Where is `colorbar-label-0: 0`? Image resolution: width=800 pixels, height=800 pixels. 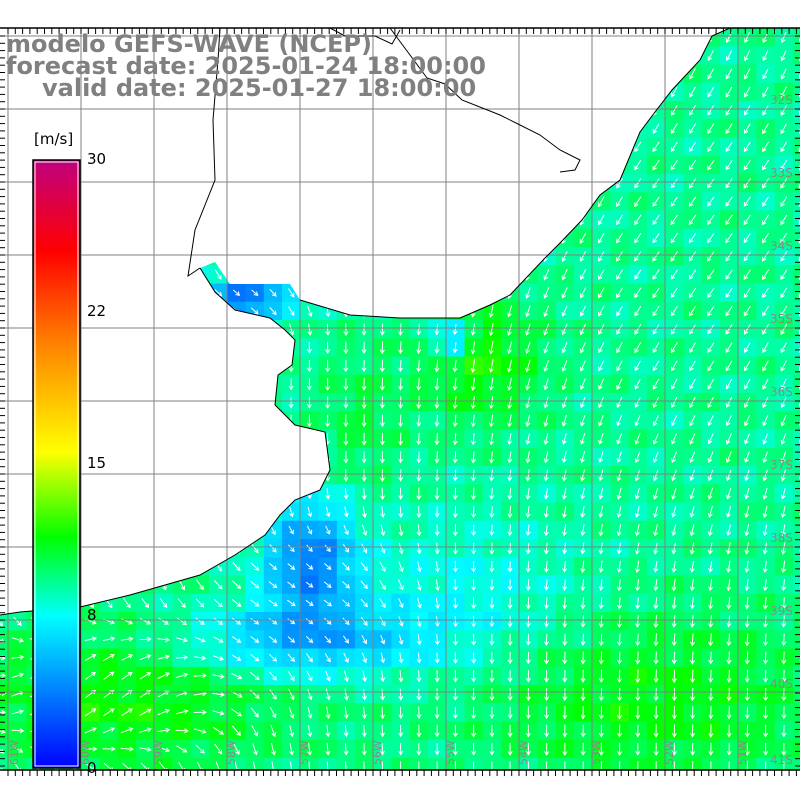 colorbar-label-0: 0 is located at coordinates (92, 768).